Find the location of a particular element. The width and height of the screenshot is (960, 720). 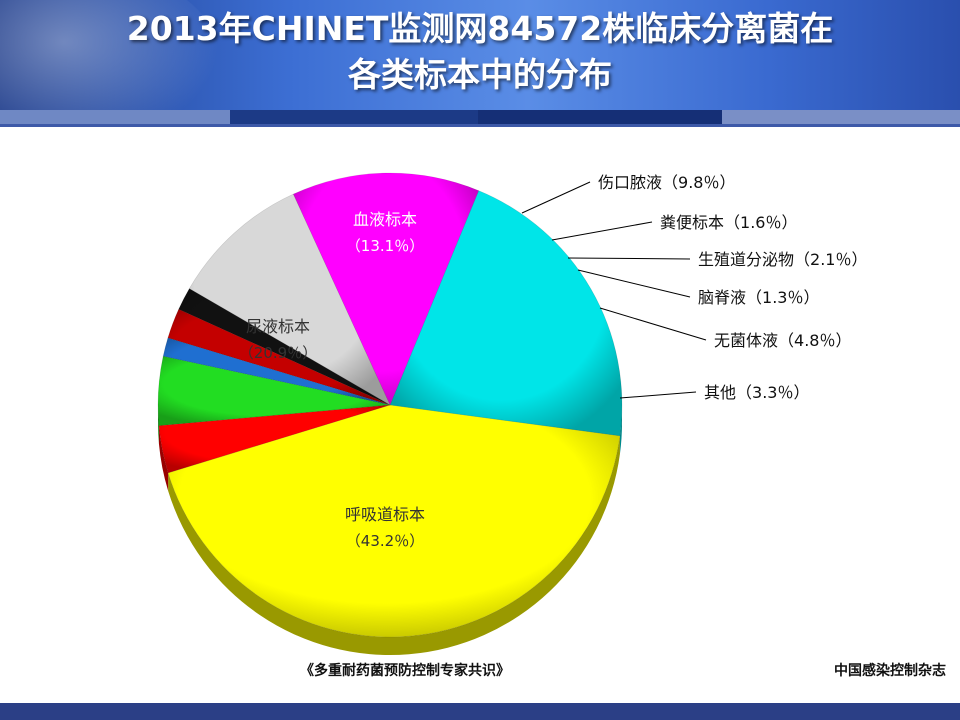

footer-bar is located at coordinates (480, 711).